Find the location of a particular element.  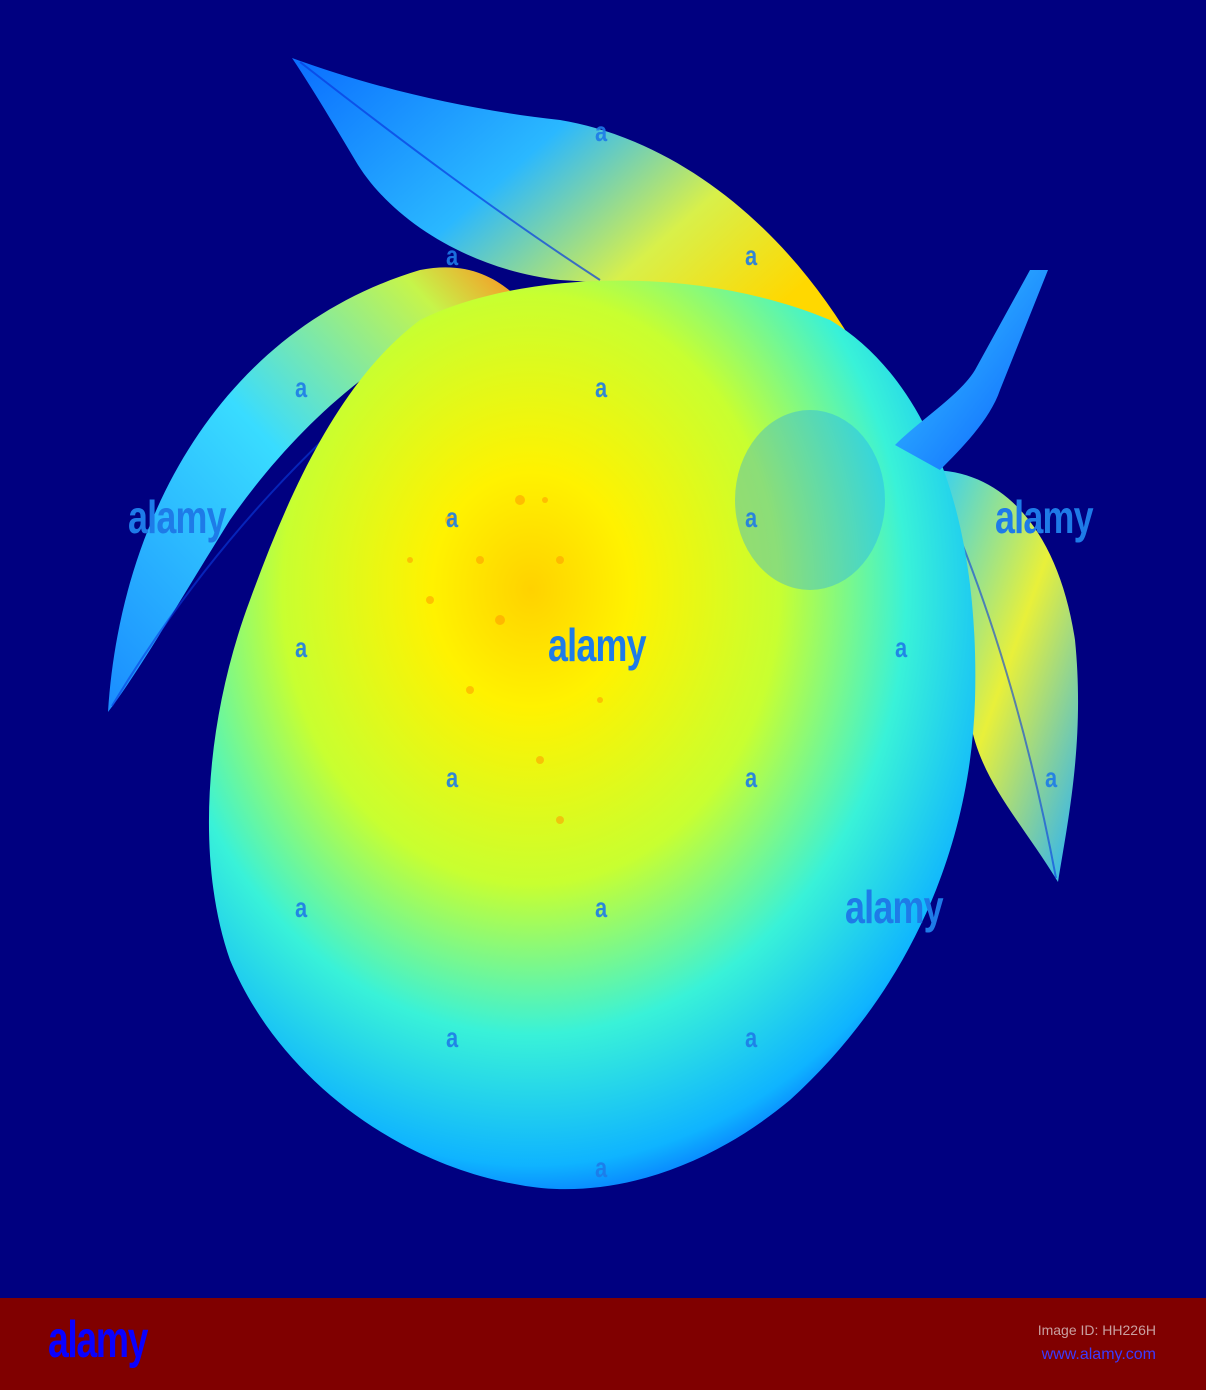

top-leaf is located at coordinates (576, 206).